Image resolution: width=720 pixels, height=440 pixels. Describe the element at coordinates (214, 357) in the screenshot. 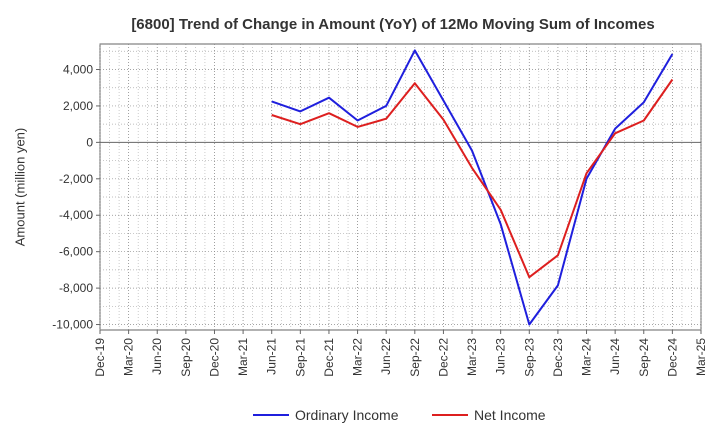

I see `x-tick-label: Dec-20` at that location.